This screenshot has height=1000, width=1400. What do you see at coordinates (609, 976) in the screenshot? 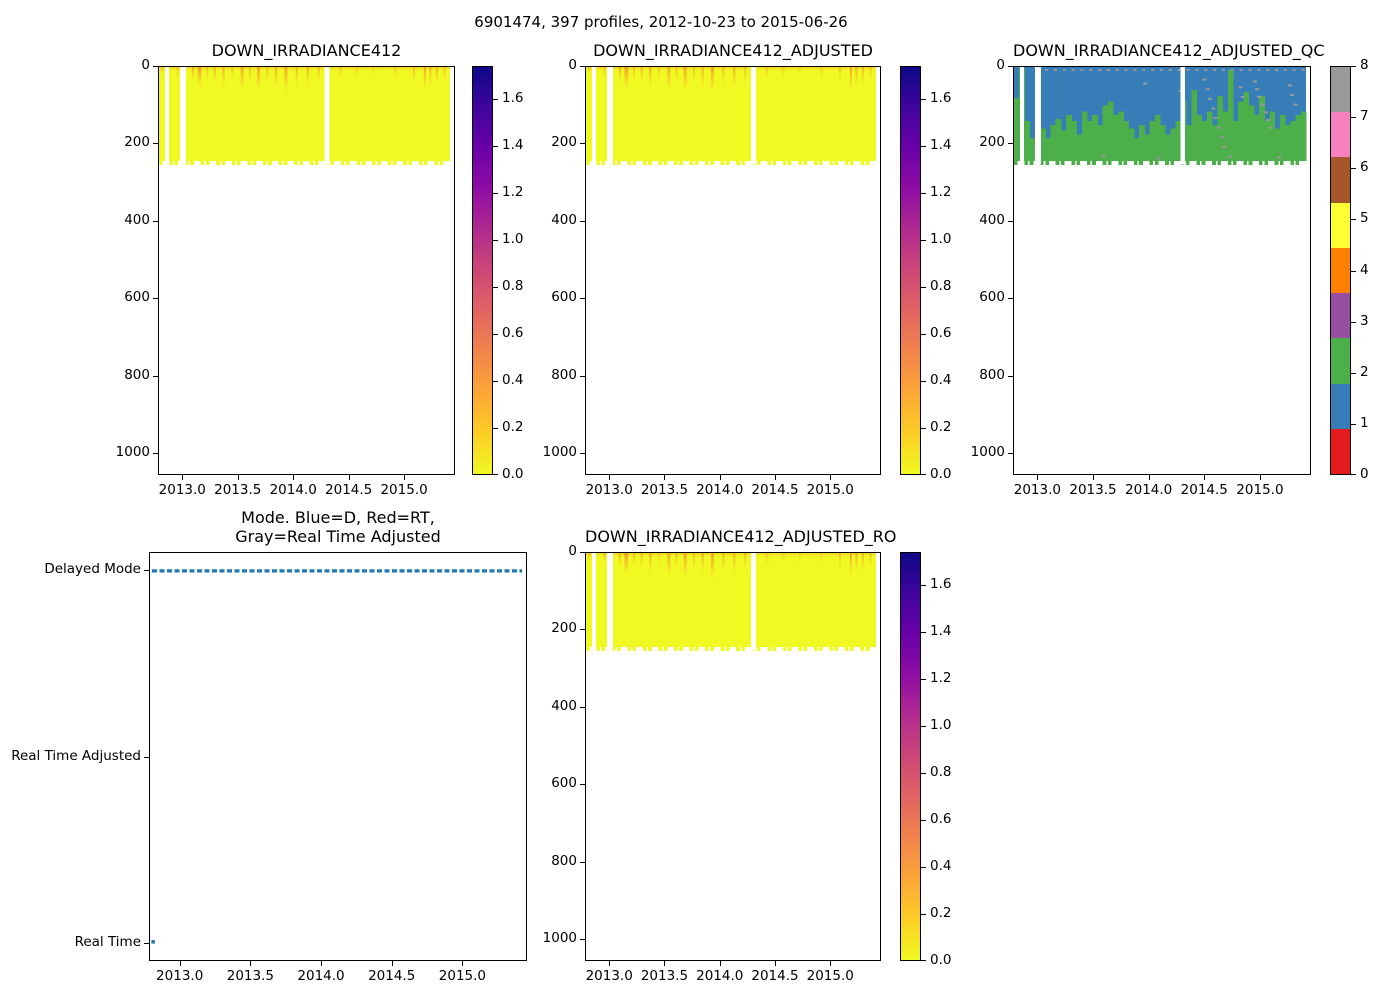
I see `x-tick-label: 2013.0` at bounding box center [609, 976].